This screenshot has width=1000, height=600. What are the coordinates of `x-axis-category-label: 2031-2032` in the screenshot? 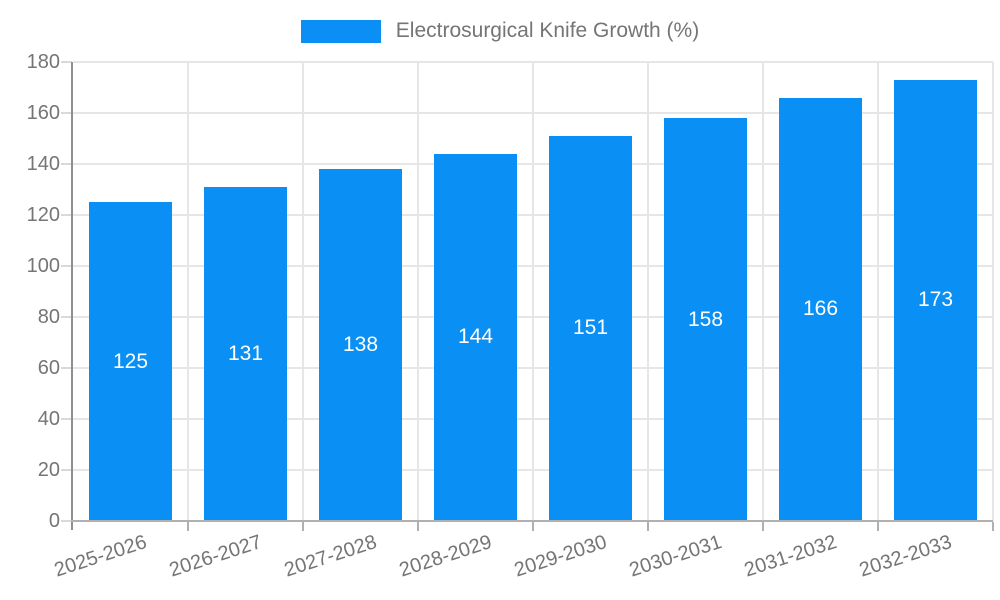 It's located at (790, 556).